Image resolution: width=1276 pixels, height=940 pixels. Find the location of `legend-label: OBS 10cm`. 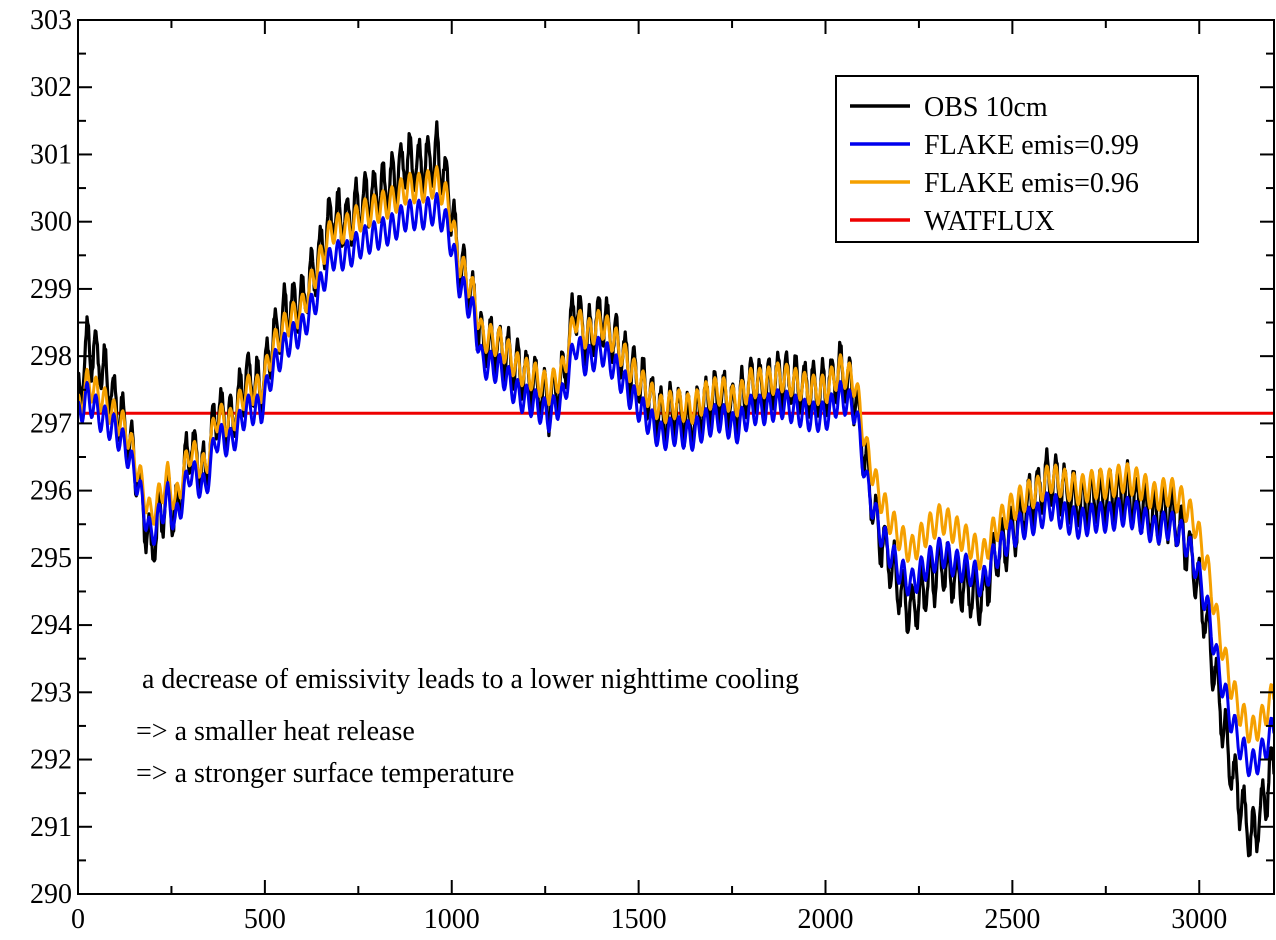

legend-label: OBS 10cm is located at coordinates (986, 107).